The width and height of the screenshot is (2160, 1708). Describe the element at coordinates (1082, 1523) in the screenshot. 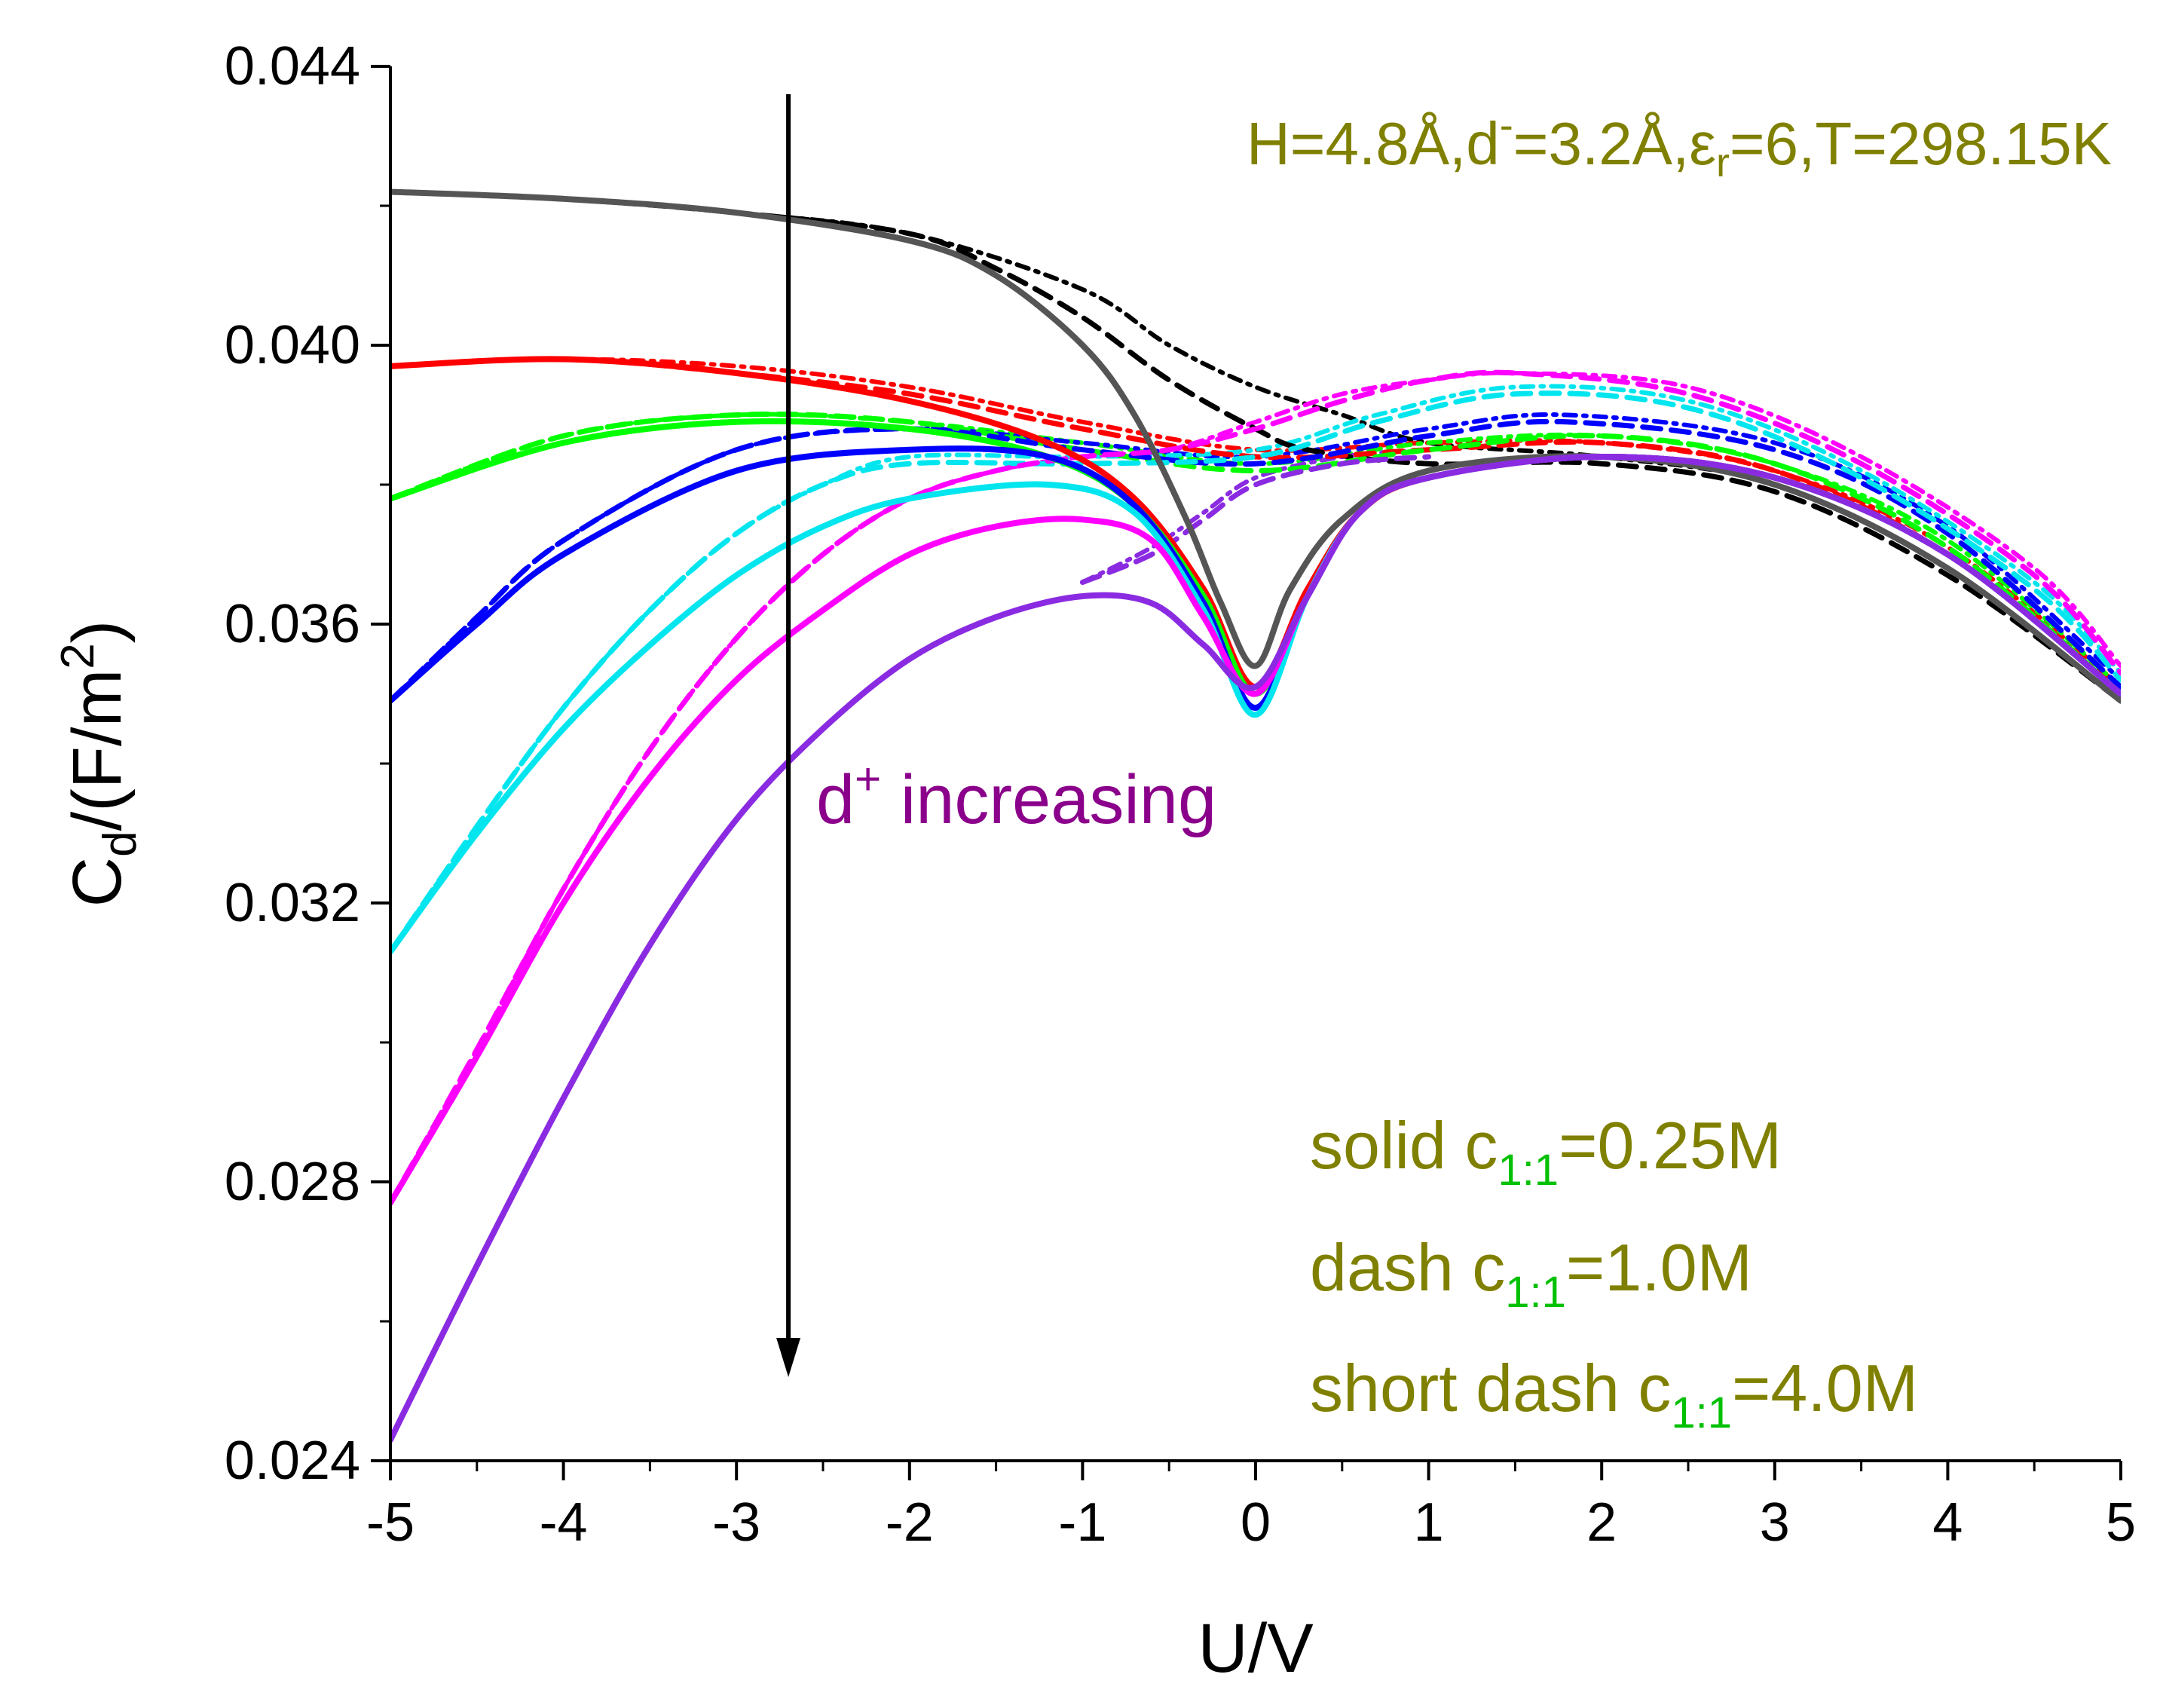

I see `x-tick-label: -1` at that location.